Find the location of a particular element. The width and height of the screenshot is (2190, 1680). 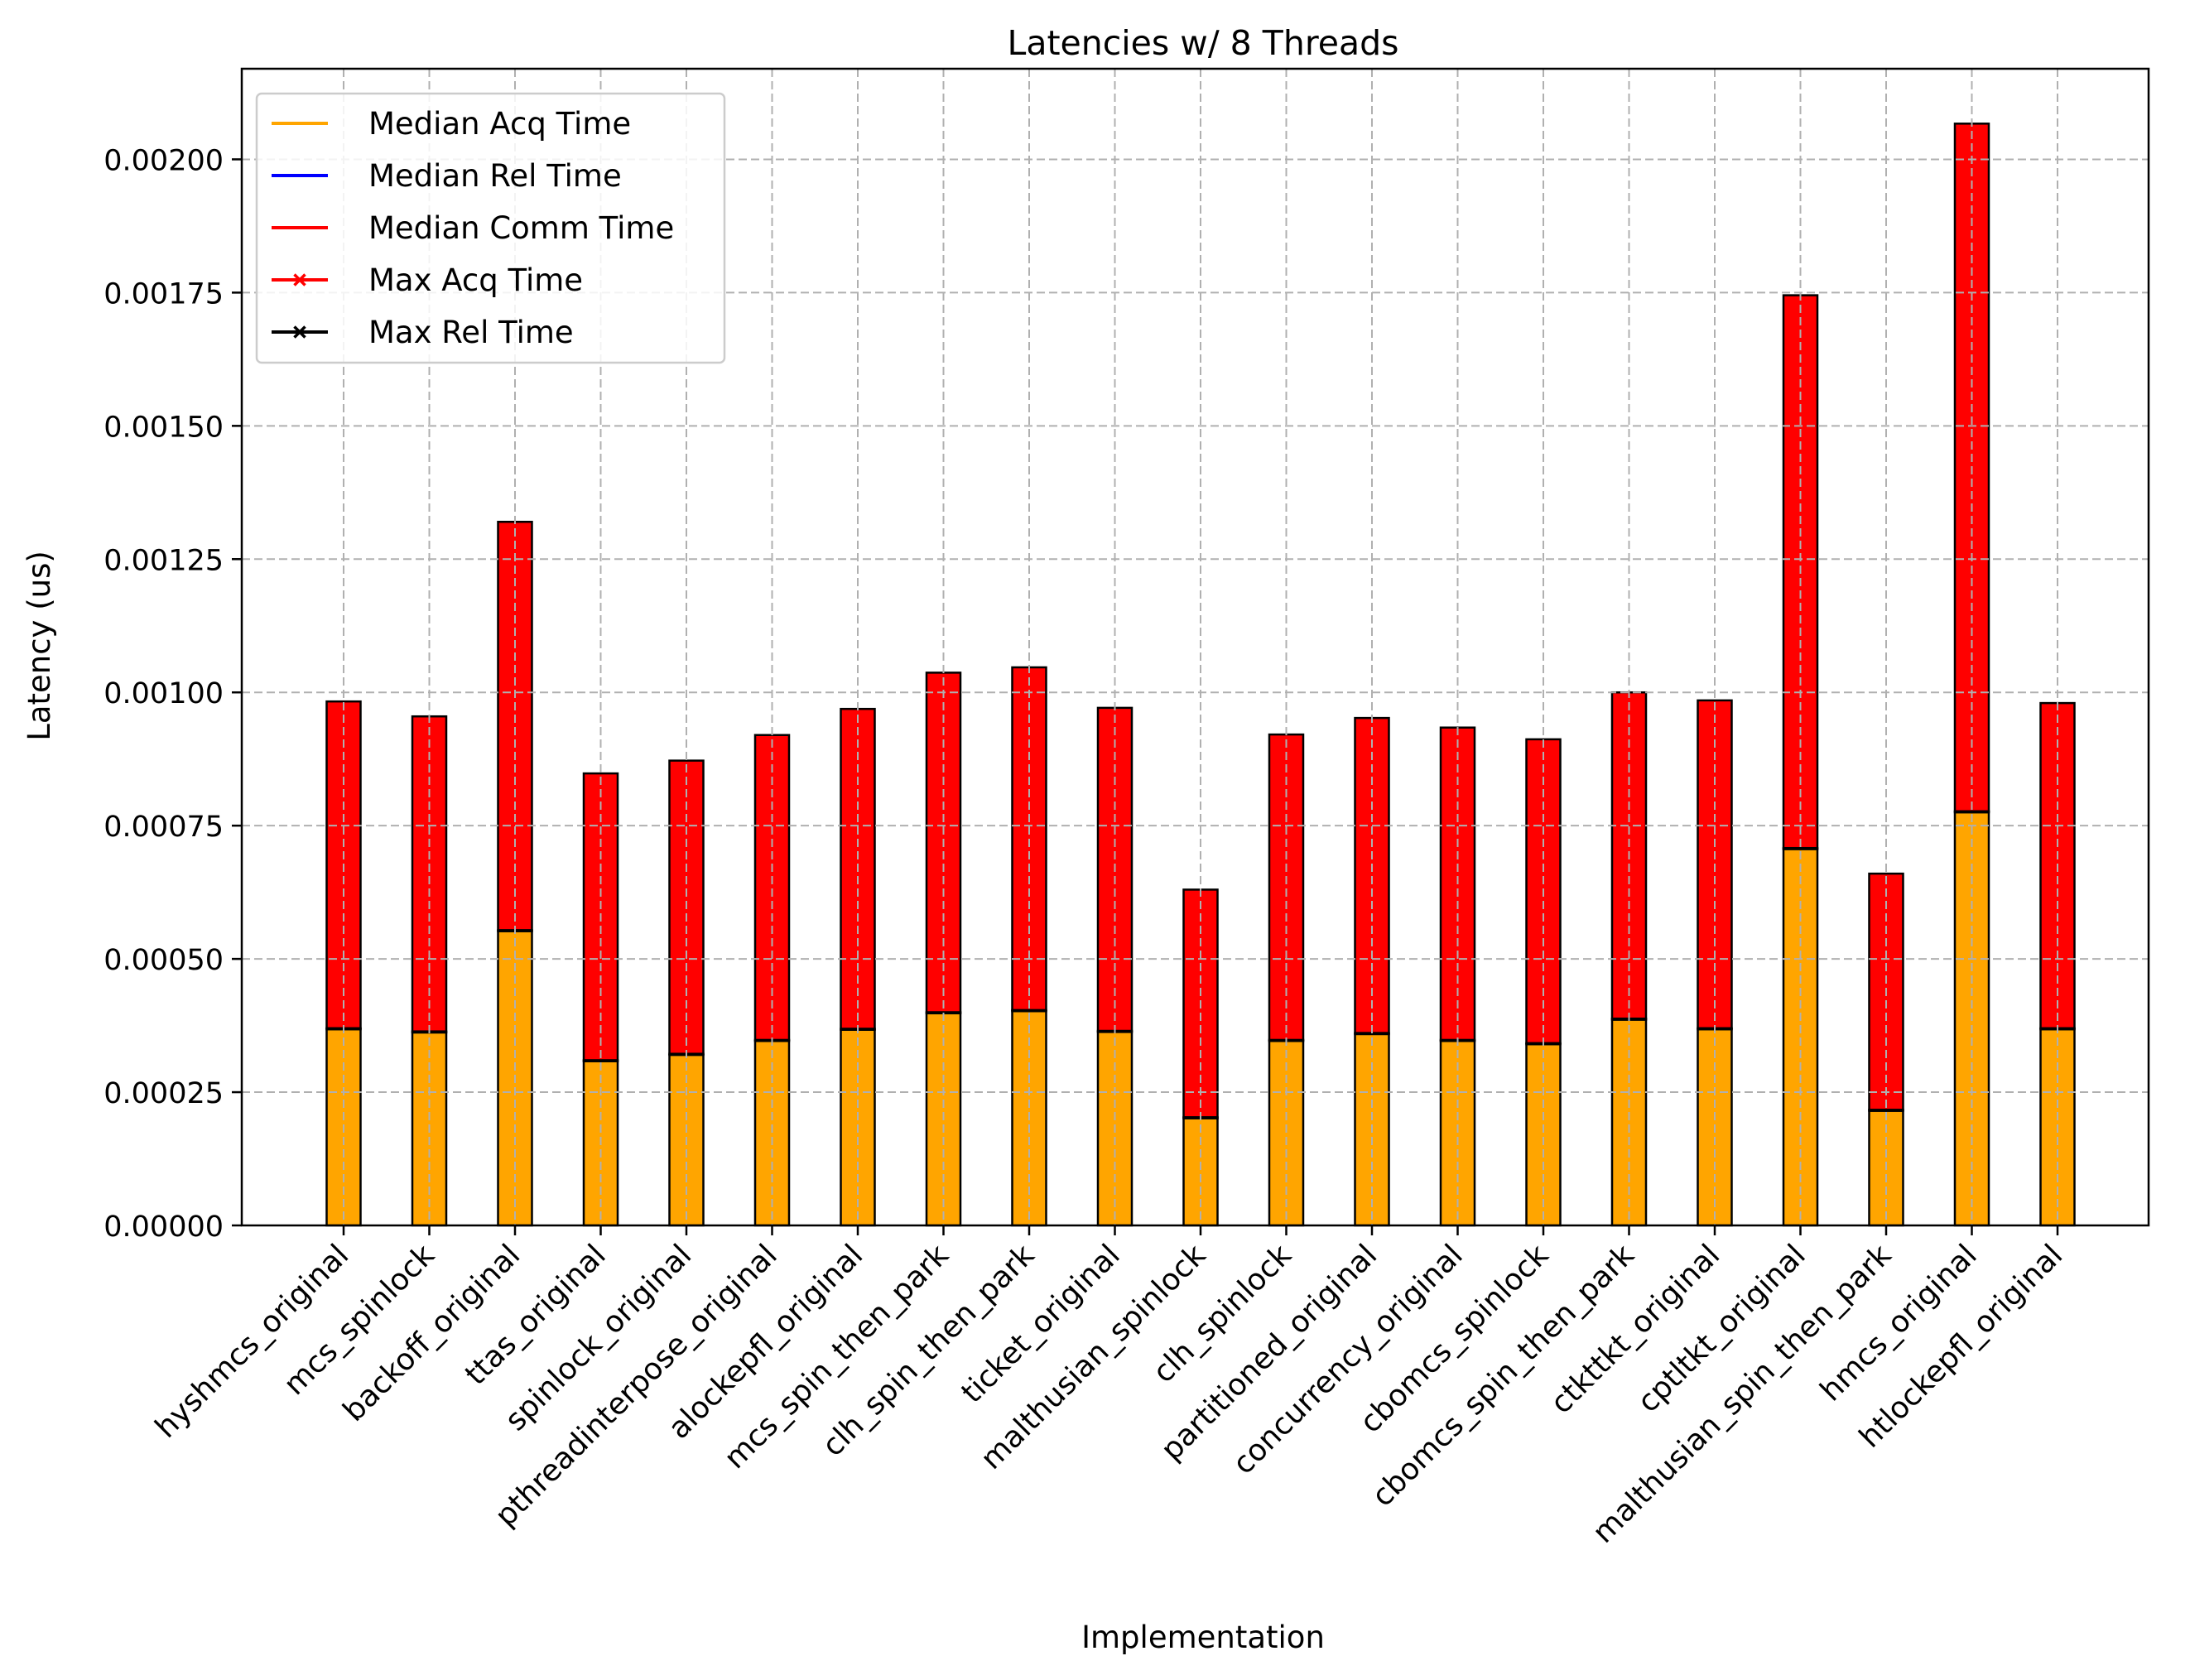

legend-label: Max Rel Time is located at coordinates (471, 332).